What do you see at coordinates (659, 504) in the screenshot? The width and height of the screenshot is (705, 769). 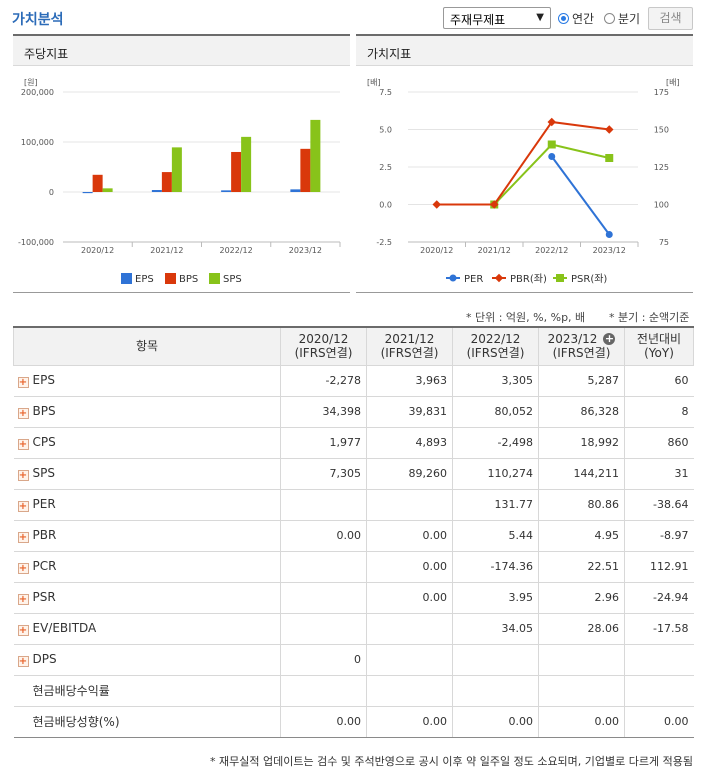 I see `value-cell: -38.64` at bounding box center [659, 504].